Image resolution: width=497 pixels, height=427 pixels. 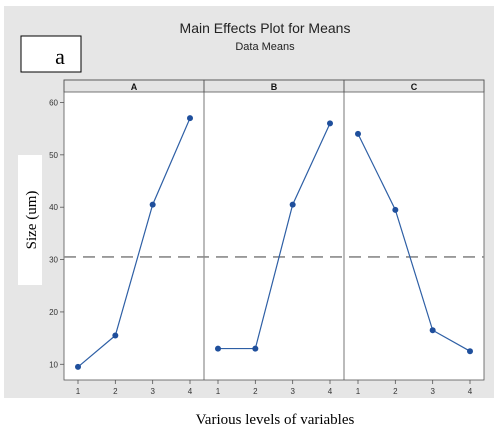 I want to click on panel-header-label: B, so click(x=274, y=87).